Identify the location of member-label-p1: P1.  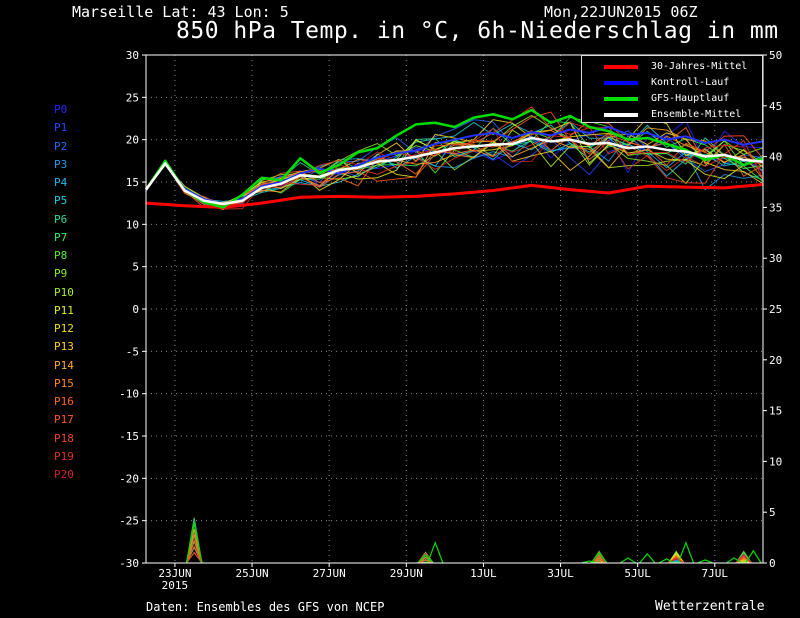
(61, 128).